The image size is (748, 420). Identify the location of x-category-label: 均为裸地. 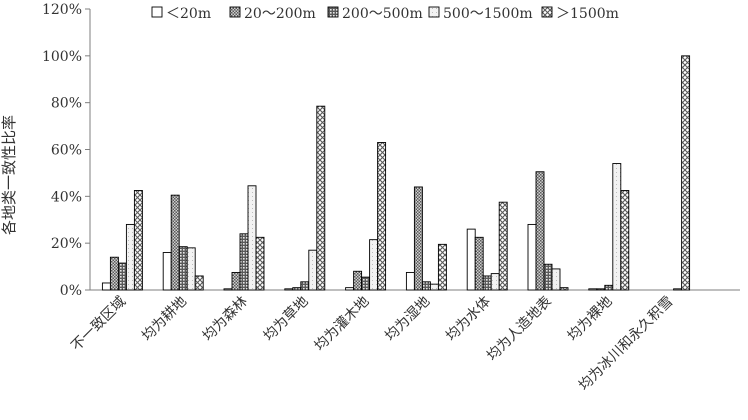
(590, 319).